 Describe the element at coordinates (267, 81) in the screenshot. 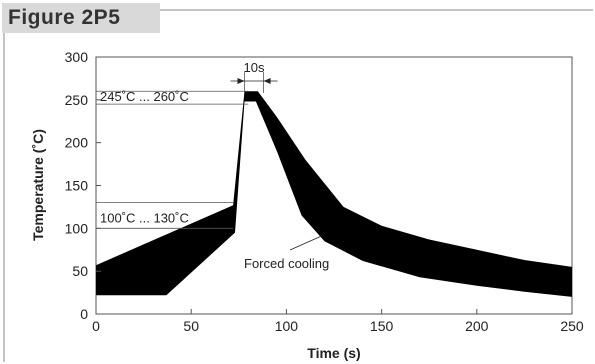

I see `dwell-time-arrow-right` at that location.